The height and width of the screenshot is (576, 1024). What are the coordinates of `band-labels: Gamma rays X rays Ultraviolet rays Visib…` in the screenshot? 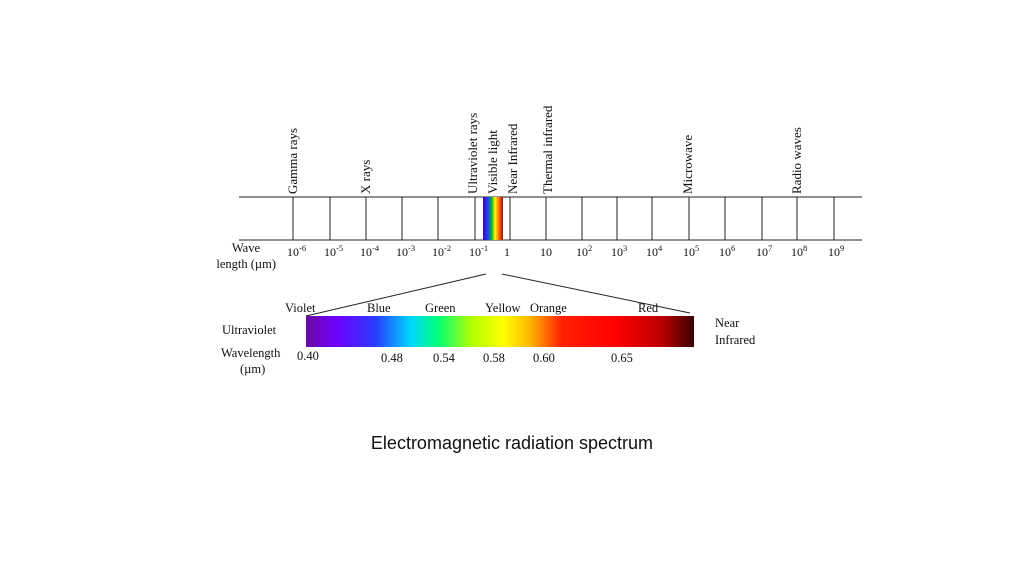 It's located at (544, 149).